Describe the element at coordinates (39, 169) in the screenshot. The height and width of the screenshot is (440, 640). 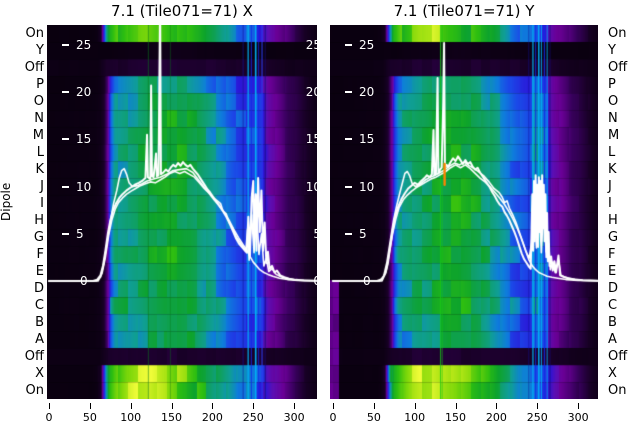
I see `row-label-left-k-8: K` at that location.